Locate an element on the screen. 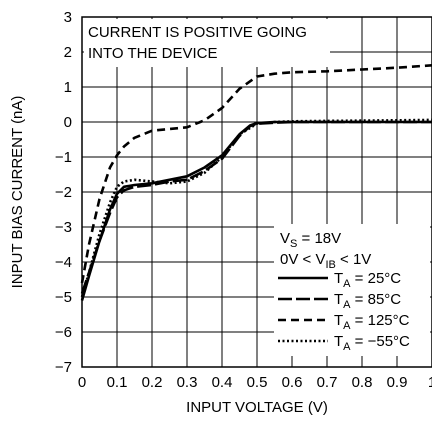 The height and width of the screenshot is (423, 432). x-tick-label: 0.1 is located at coordinates (117, 382).